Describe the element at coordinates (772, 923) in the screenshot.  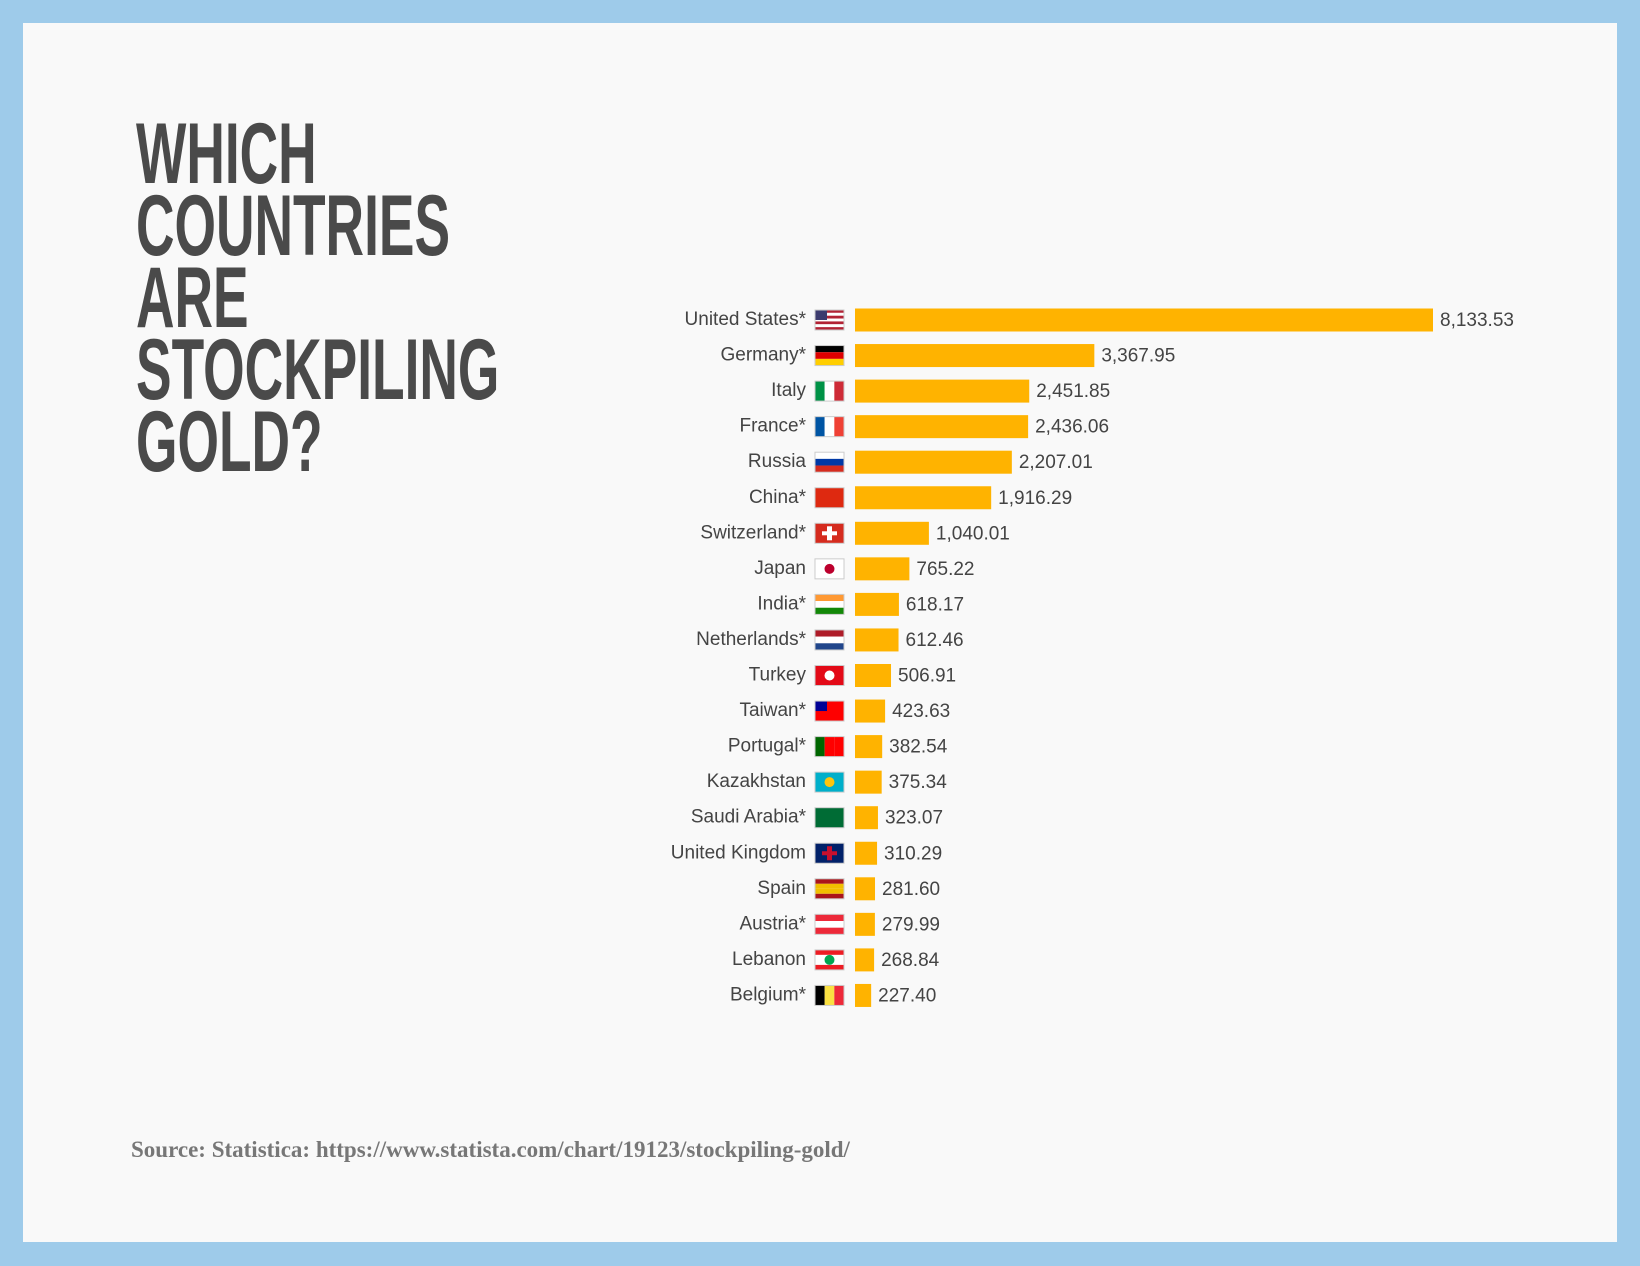
I see `category-label: Austria*` at that location.